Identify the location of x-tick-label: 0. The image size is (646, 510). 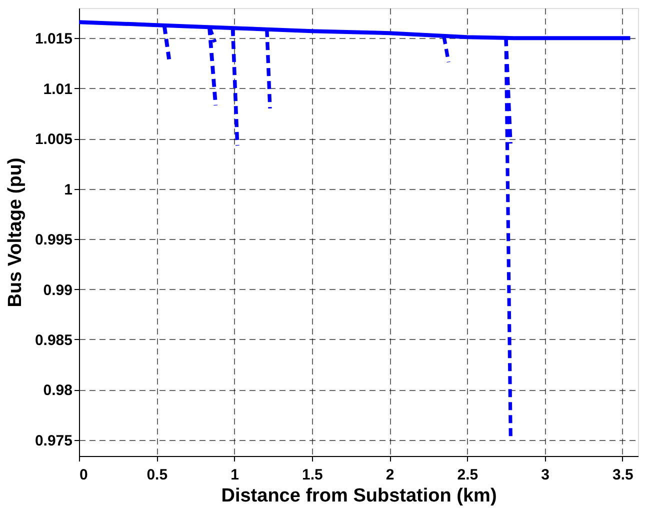
(84, 475).